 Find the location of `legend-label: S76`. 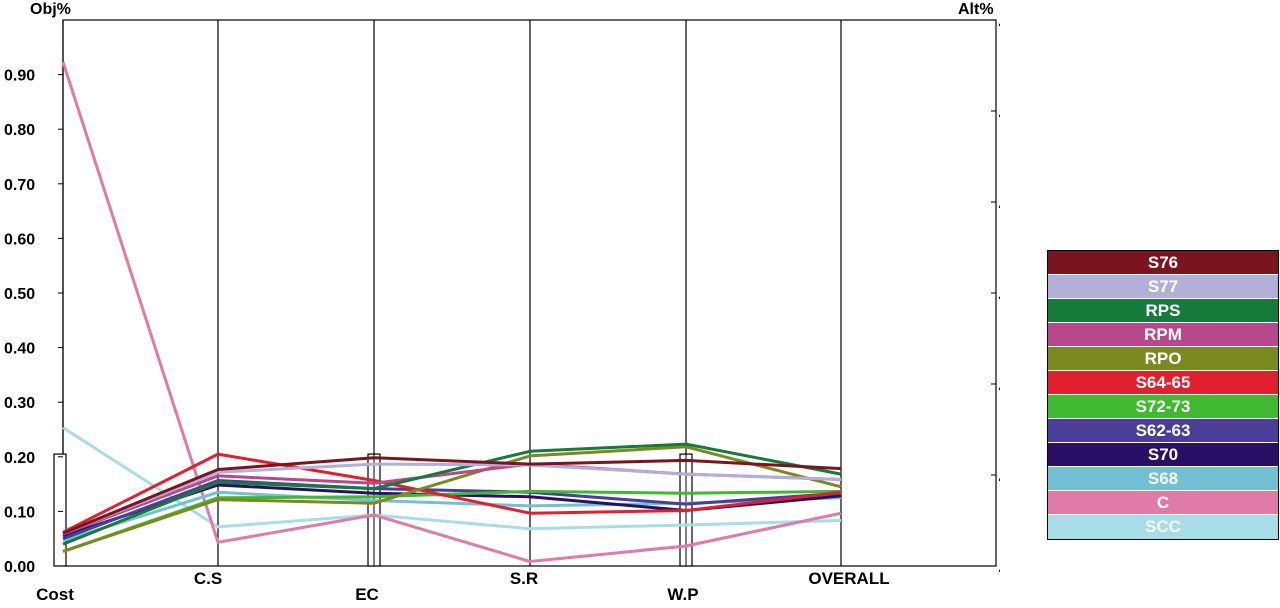

legend-label: S76 is located at coordinates (1163, 262).